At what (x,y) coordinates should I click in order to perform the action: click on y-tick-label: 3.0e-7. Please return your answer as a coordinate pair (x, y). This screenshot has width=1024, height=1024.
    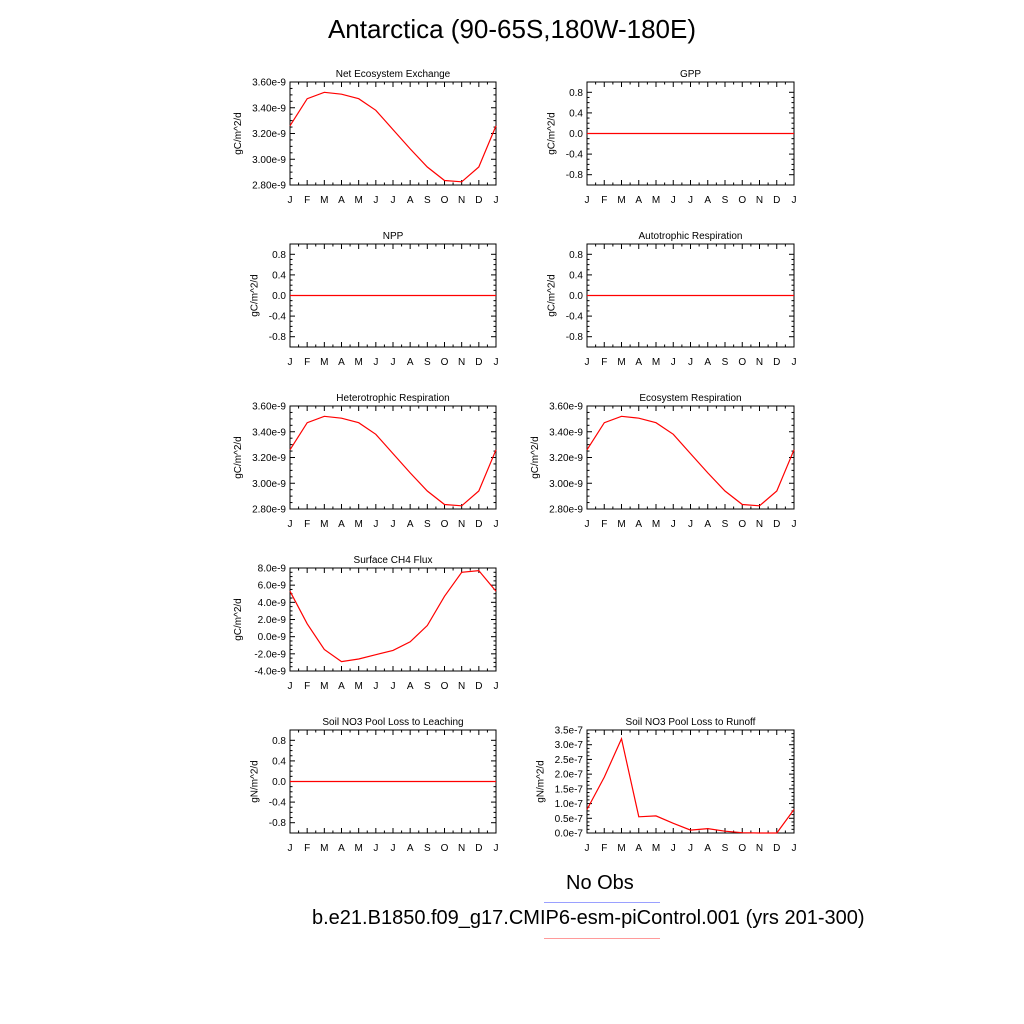
    Looking at the image, I should click on (569, 745).